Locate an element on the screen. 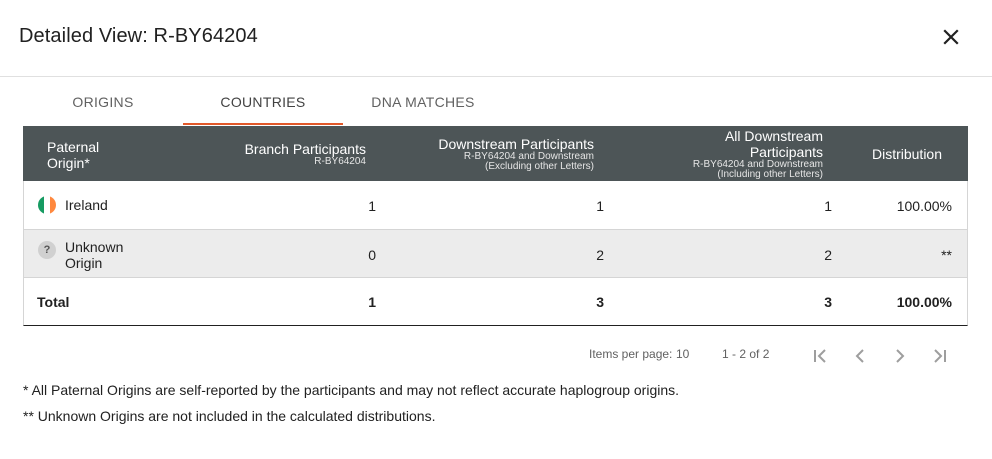 This screenshot has width=992, height=459. tab-countries-label: COUNTRIES is located at coordinates (263, 102).